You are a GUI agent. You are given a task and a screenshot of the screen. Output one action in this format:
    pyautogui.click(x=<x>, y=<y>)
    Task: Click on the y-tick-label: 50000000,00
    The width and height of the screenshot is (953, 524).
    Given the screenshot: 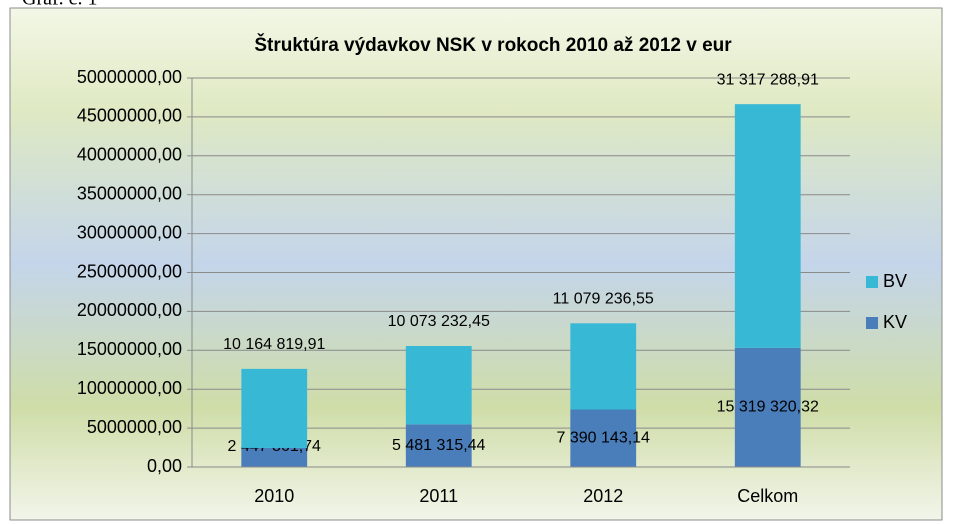 What is the action you would take?
    pyautogui.click(x=129, y=77)
    